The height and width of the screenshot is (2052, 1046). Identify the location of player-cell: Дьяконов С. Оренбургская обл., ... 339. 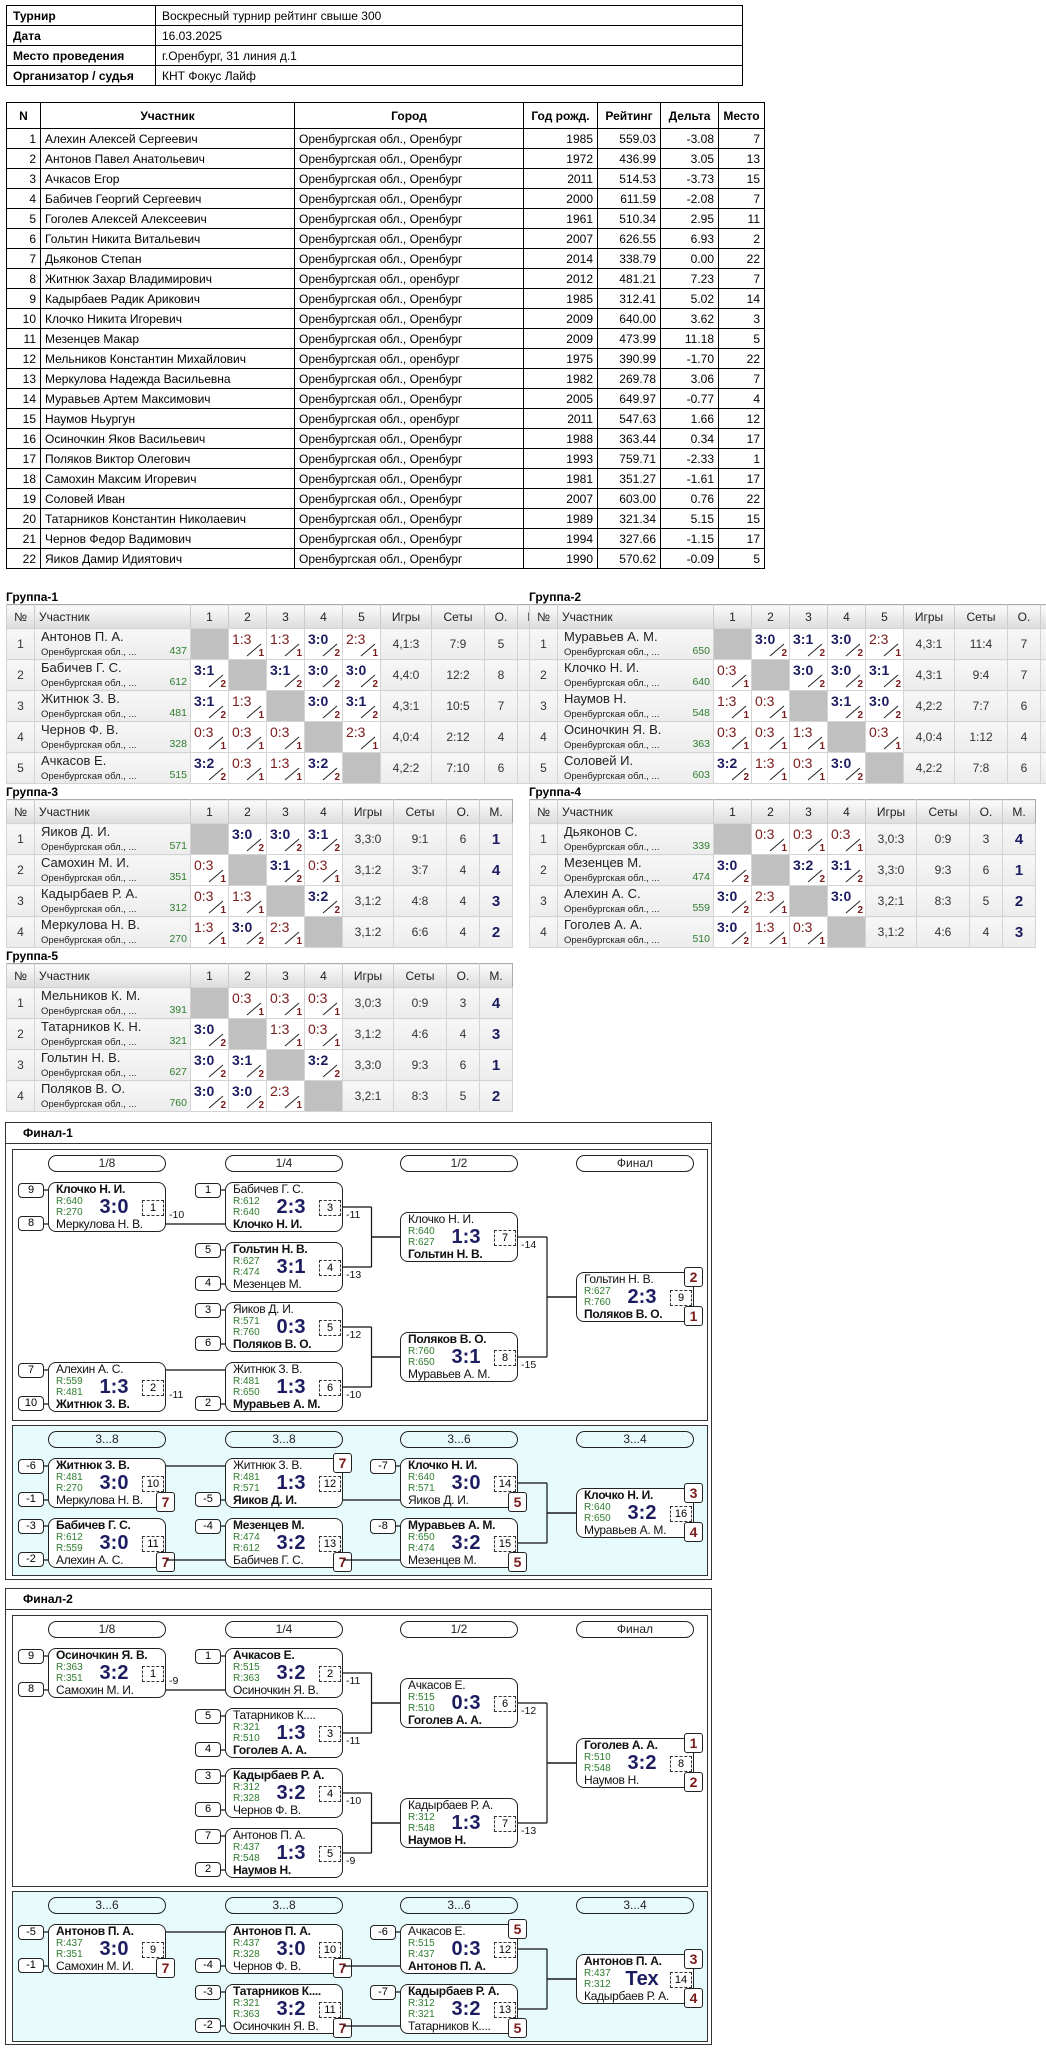
(635, 839).